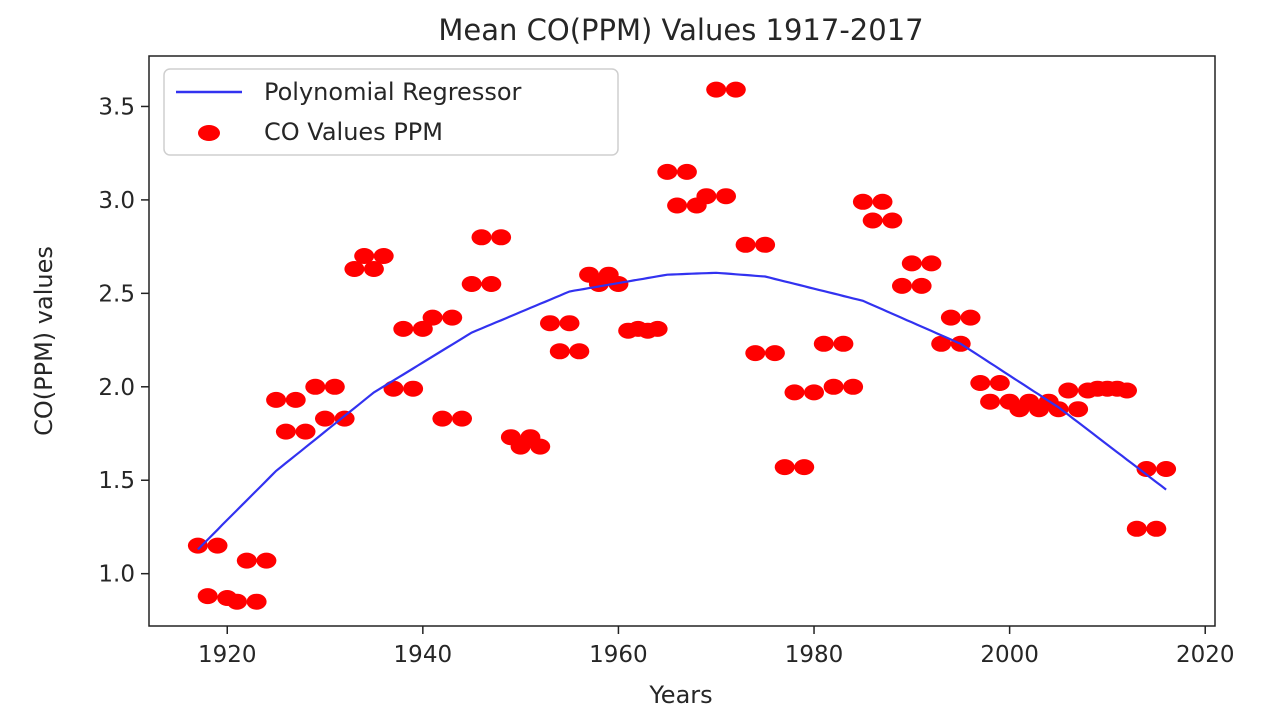 The height and width of the screenshot is (720, 1280). What do you see at coordinates (1205, 655) in the screenshot?
I see `x-tick-label: 2020` at bounding box center [1205, 655].